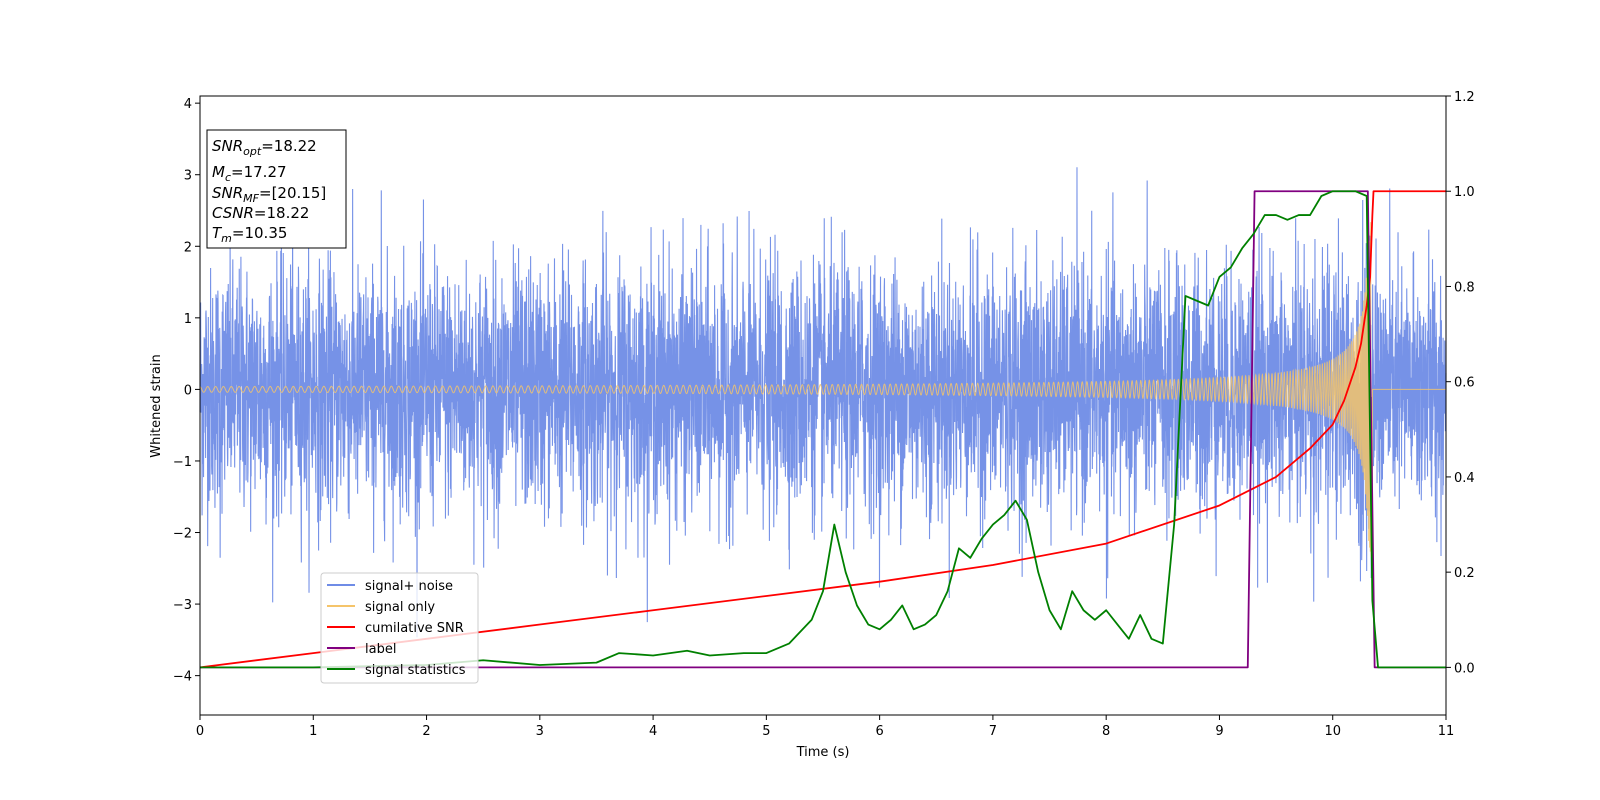 This screenshot has height=800, width=1600. What do you see at coordinates (1464, 668) in the screenshot?
I see `y2-tick-label: 0.0` at bounding box center [1464, 668].